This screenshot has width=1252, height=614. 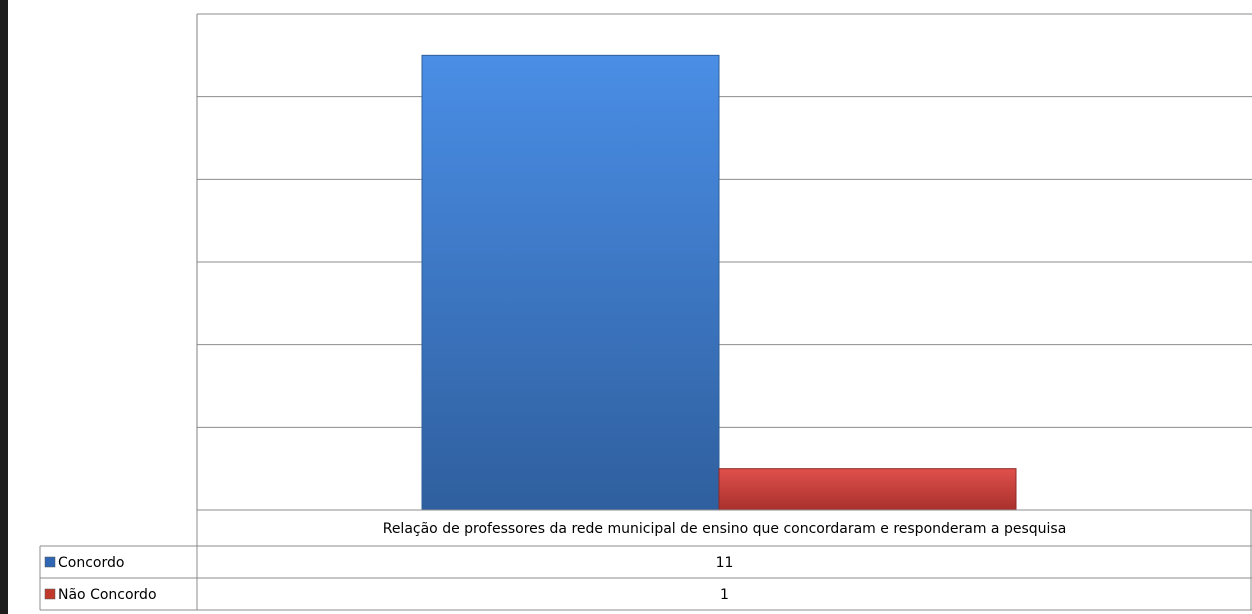 What do you see at coordinates (50, 562) in the screenshot?
I see `legend-key-concordo-icon` at bounding box center [50, 562].